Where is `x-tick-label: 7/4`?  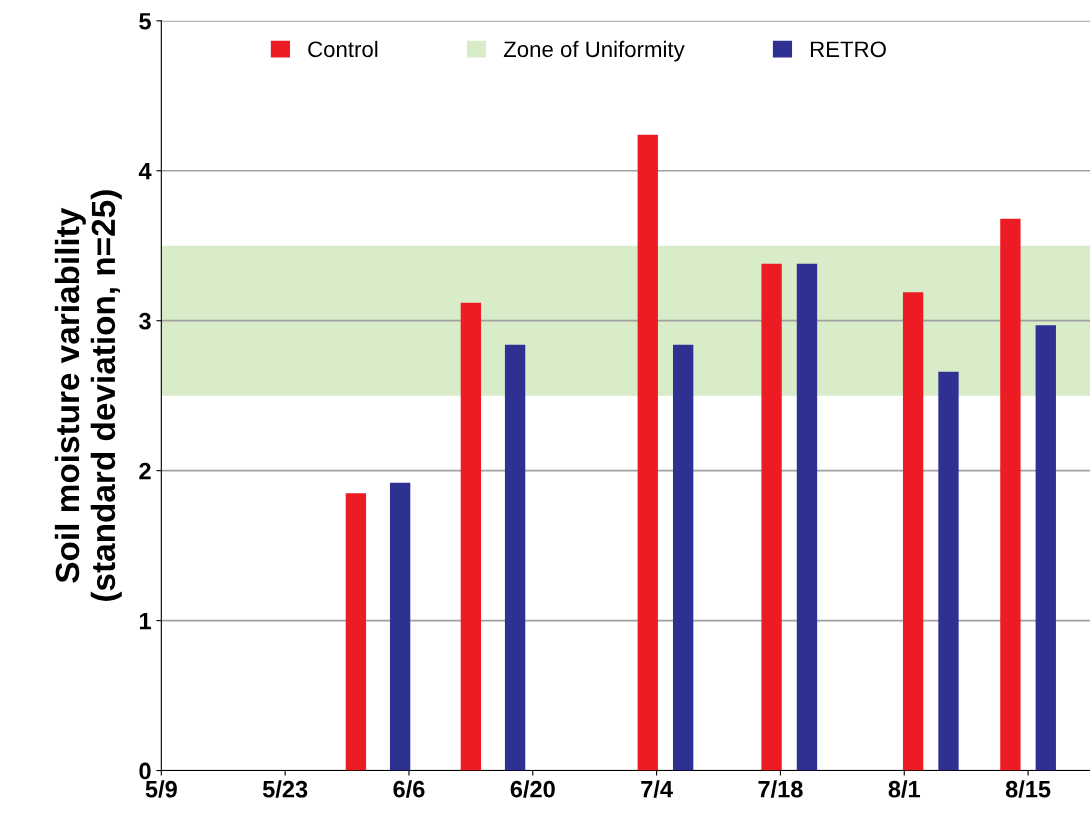
x-tick-label: 7/4 is located at coordinates (657, 789).